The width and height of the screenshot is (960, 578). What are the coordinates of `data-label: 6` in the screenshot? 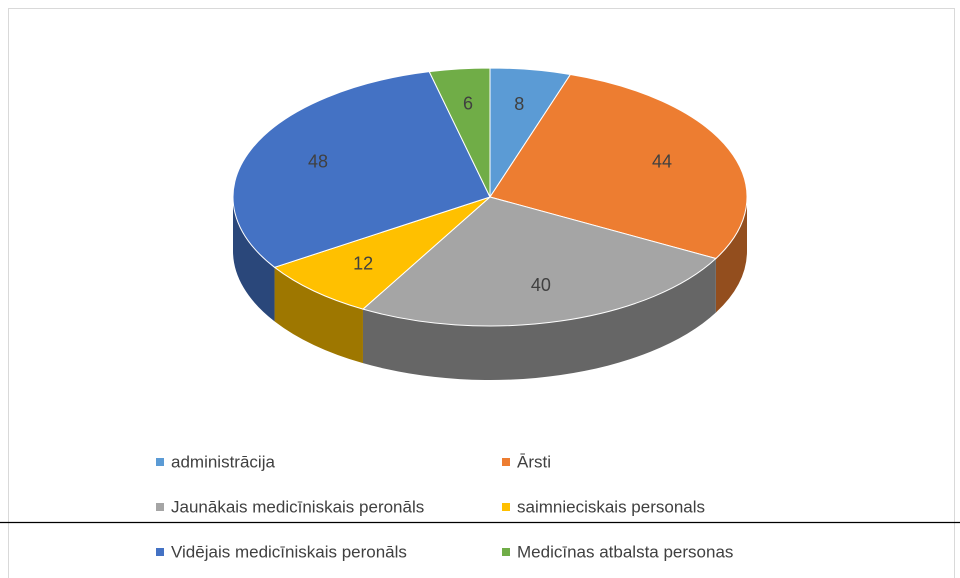 It's located at (468, 104).